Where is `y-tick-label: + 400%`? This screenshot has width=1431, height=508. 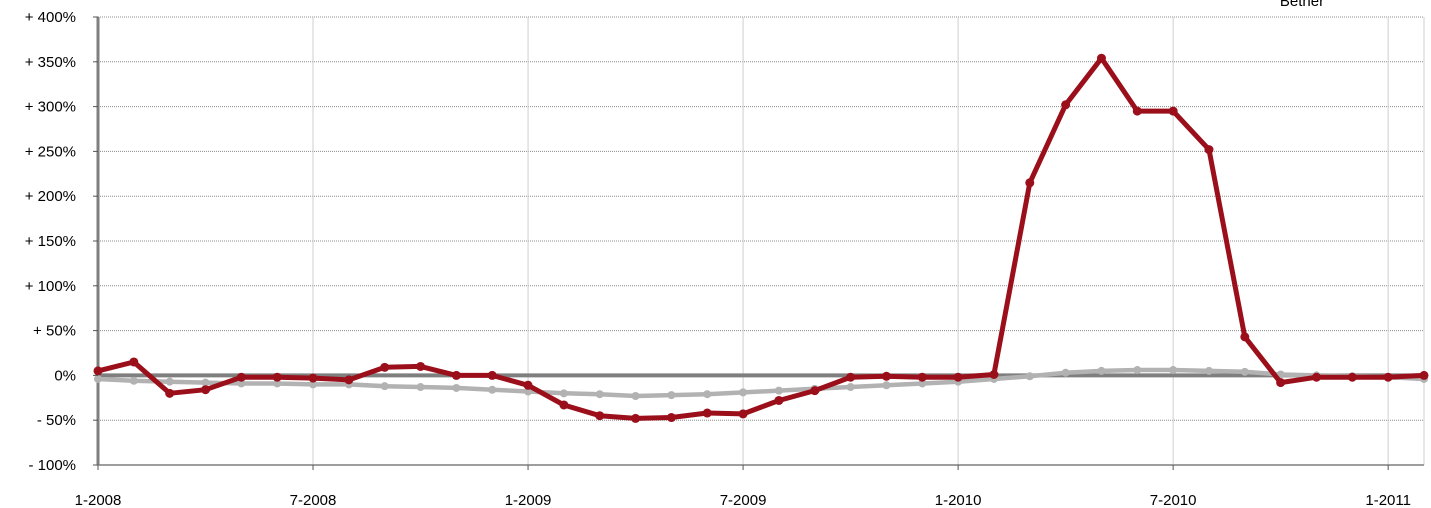 y-tick-label: + 400% is located at coordinates (50, 17).